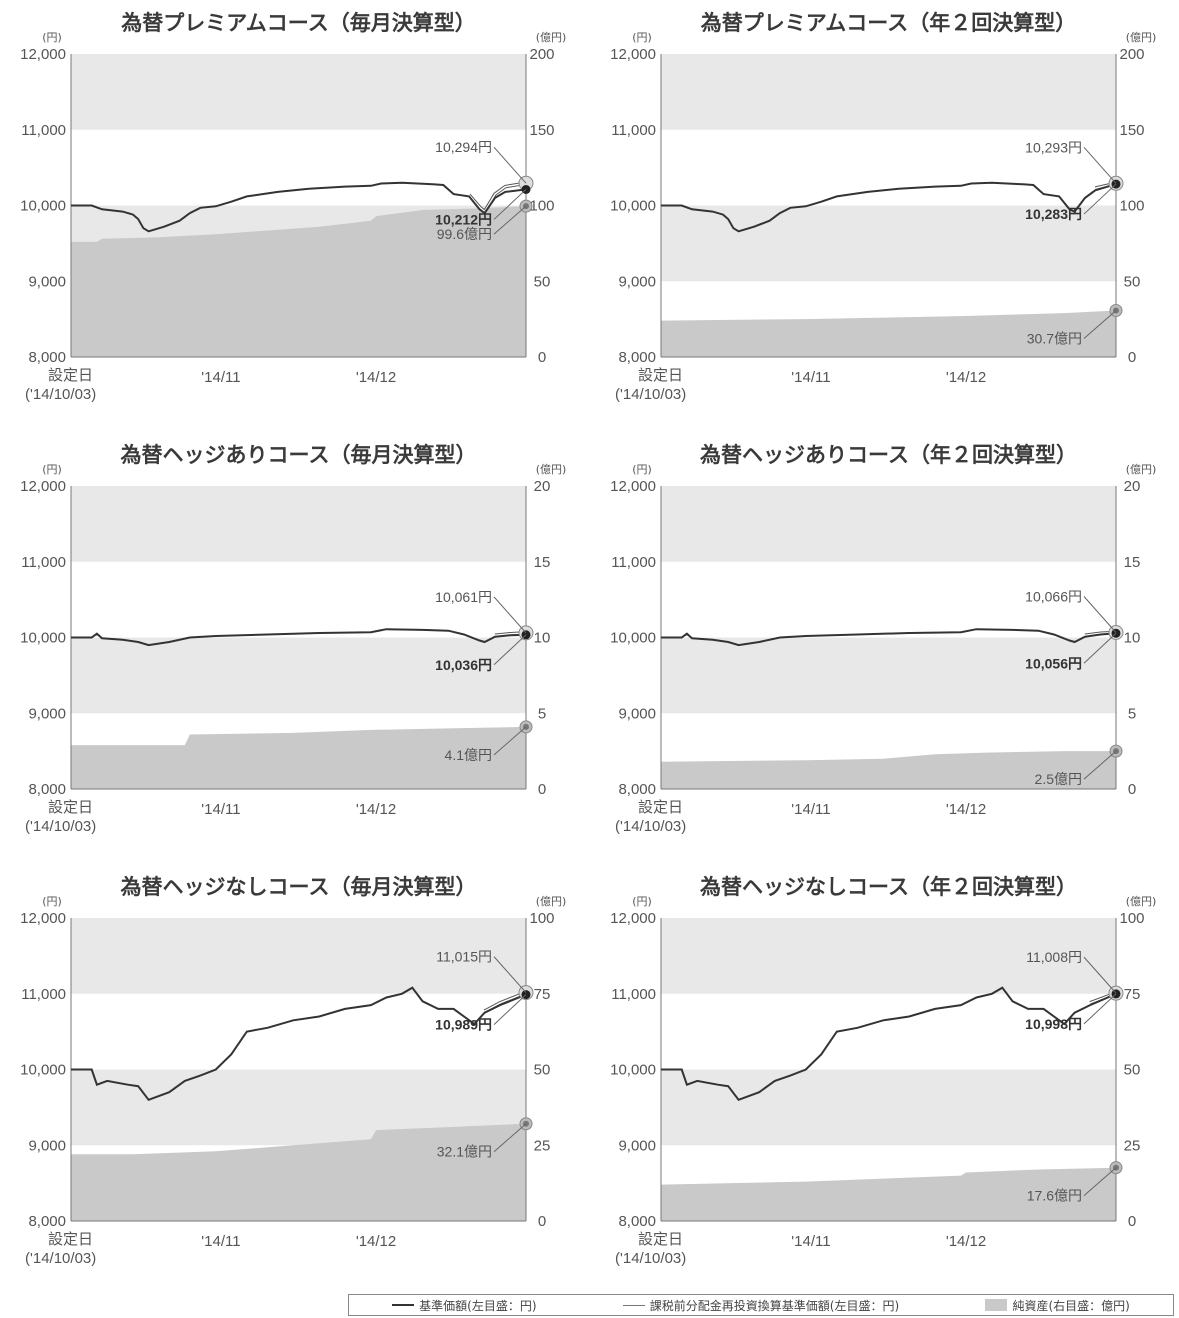  Describe the element at coordinates (1071, 1305) in the screenshot. I see `legend-label-assets: 純資産(右目盛：億円)` at that location.